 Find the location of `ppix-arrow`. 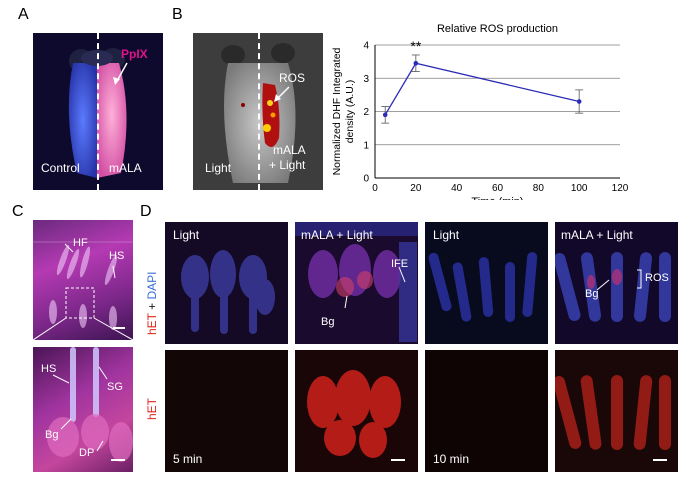

ppix-arrow is located at coordinates (120, 73).